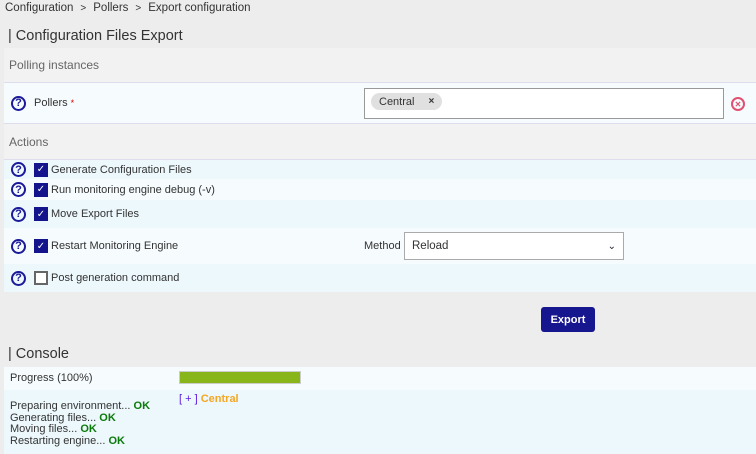  Describe the element at coordinates (67, 441) in the screenshot. I see `log-line: Restarting engine... OK` at that location.